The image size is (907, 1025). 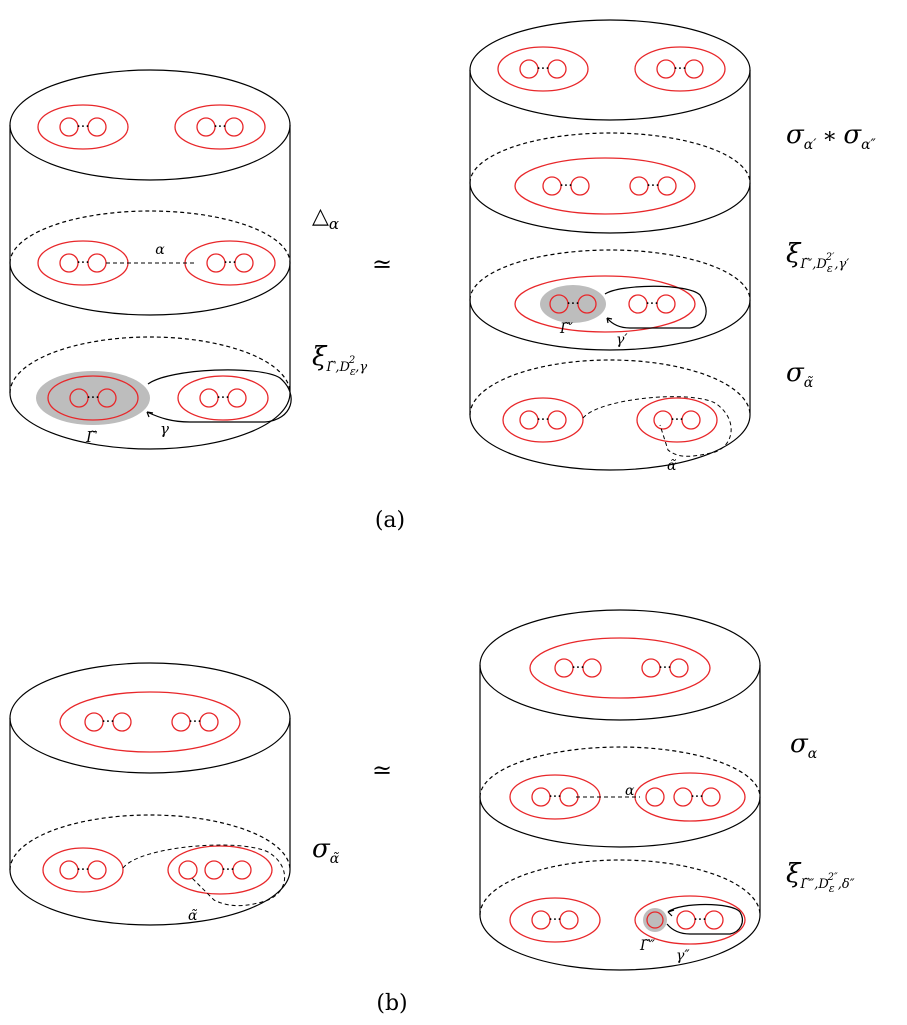 What do you see at coordinates (630, 791) in the screenshot?
I see `alpha-label-b: α` at bounding box center [630, 791].